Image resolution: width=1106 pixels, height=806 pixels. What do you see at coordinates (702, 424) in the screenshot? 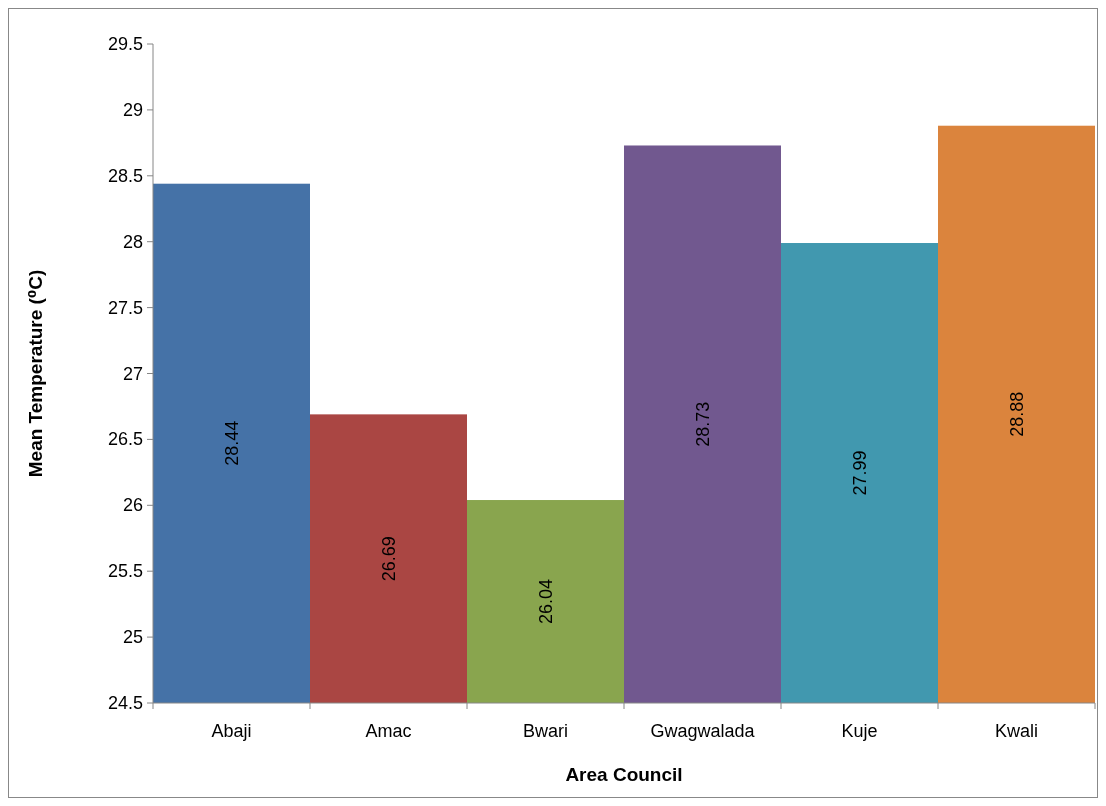
I see `data-label: 28.73` at bounding box center [702, 424].